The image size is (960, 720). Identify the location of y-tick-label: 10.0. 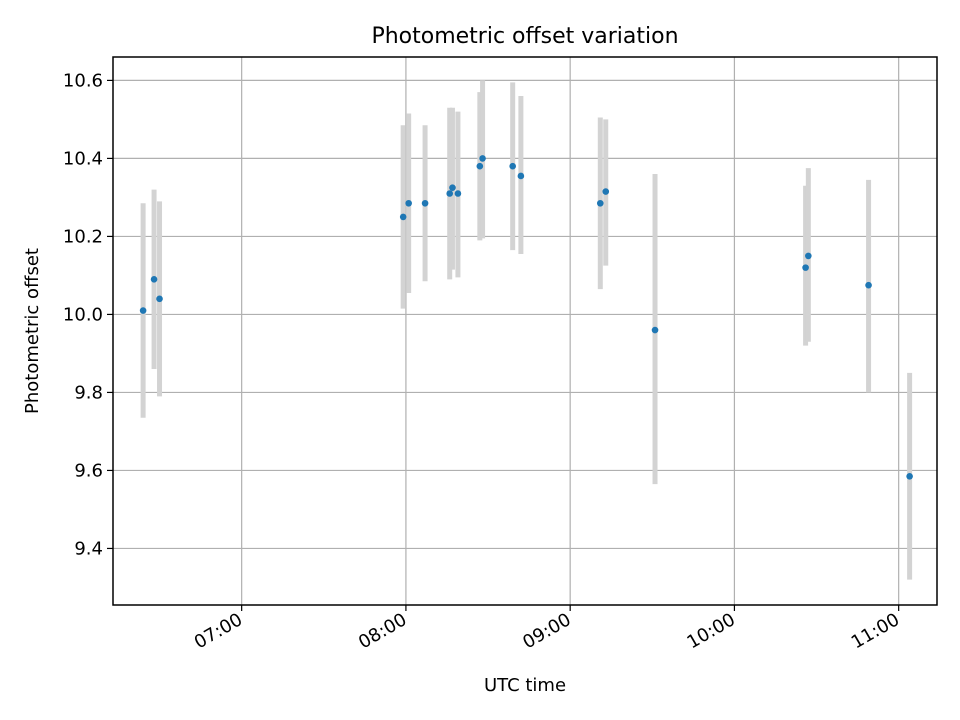
(83, 314).